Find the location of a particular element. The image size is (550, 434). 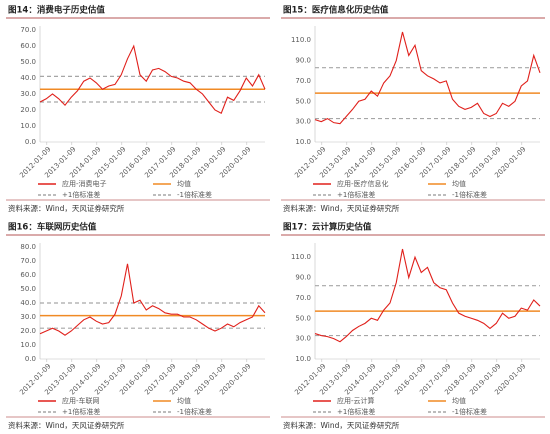

chart-title: 图15：医疗信息化历史估值 is located at coordinates (336, 10).